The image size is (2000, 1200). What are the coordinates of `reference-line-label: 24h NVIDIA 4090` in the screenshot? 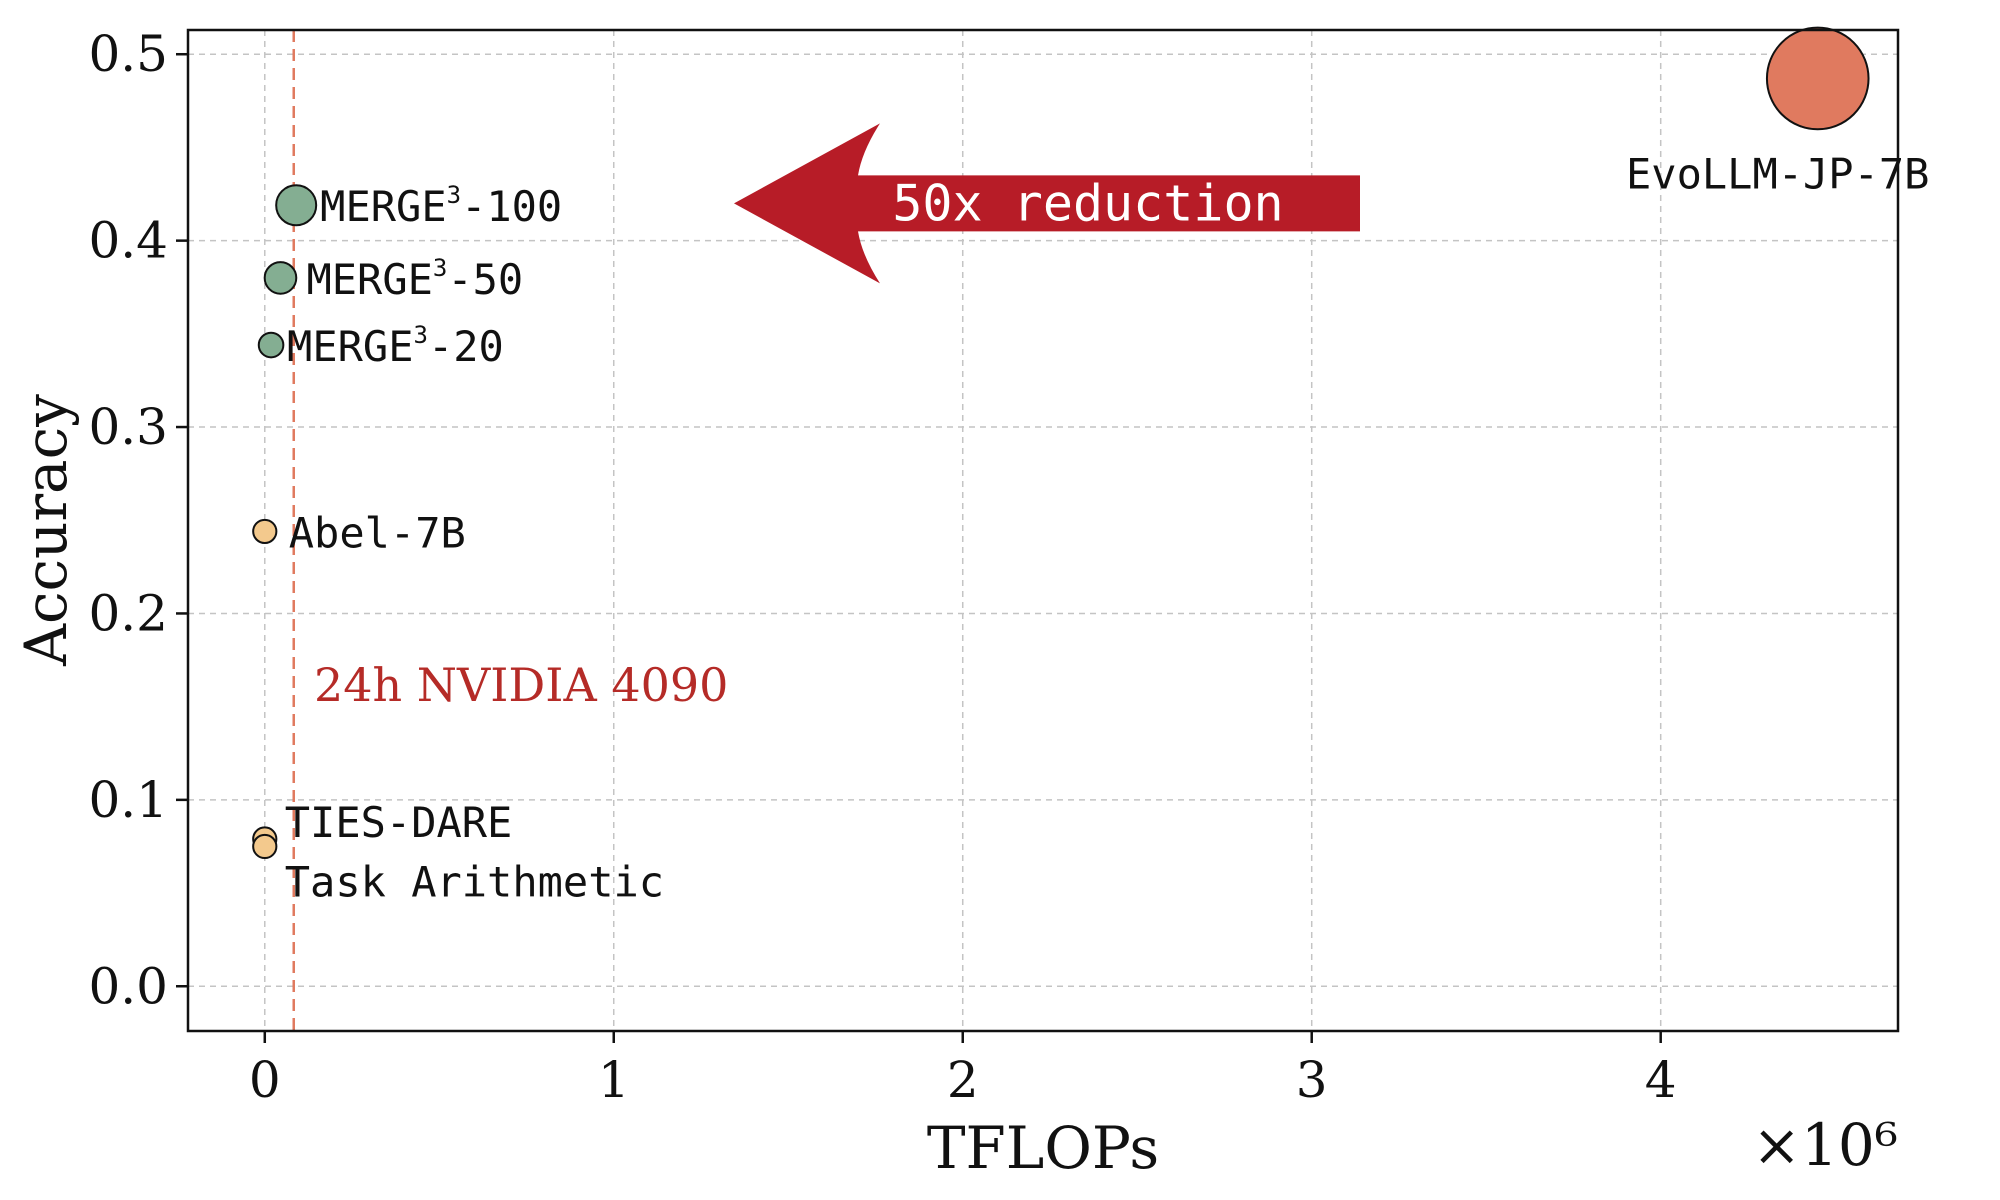 It's located at (521, 685).